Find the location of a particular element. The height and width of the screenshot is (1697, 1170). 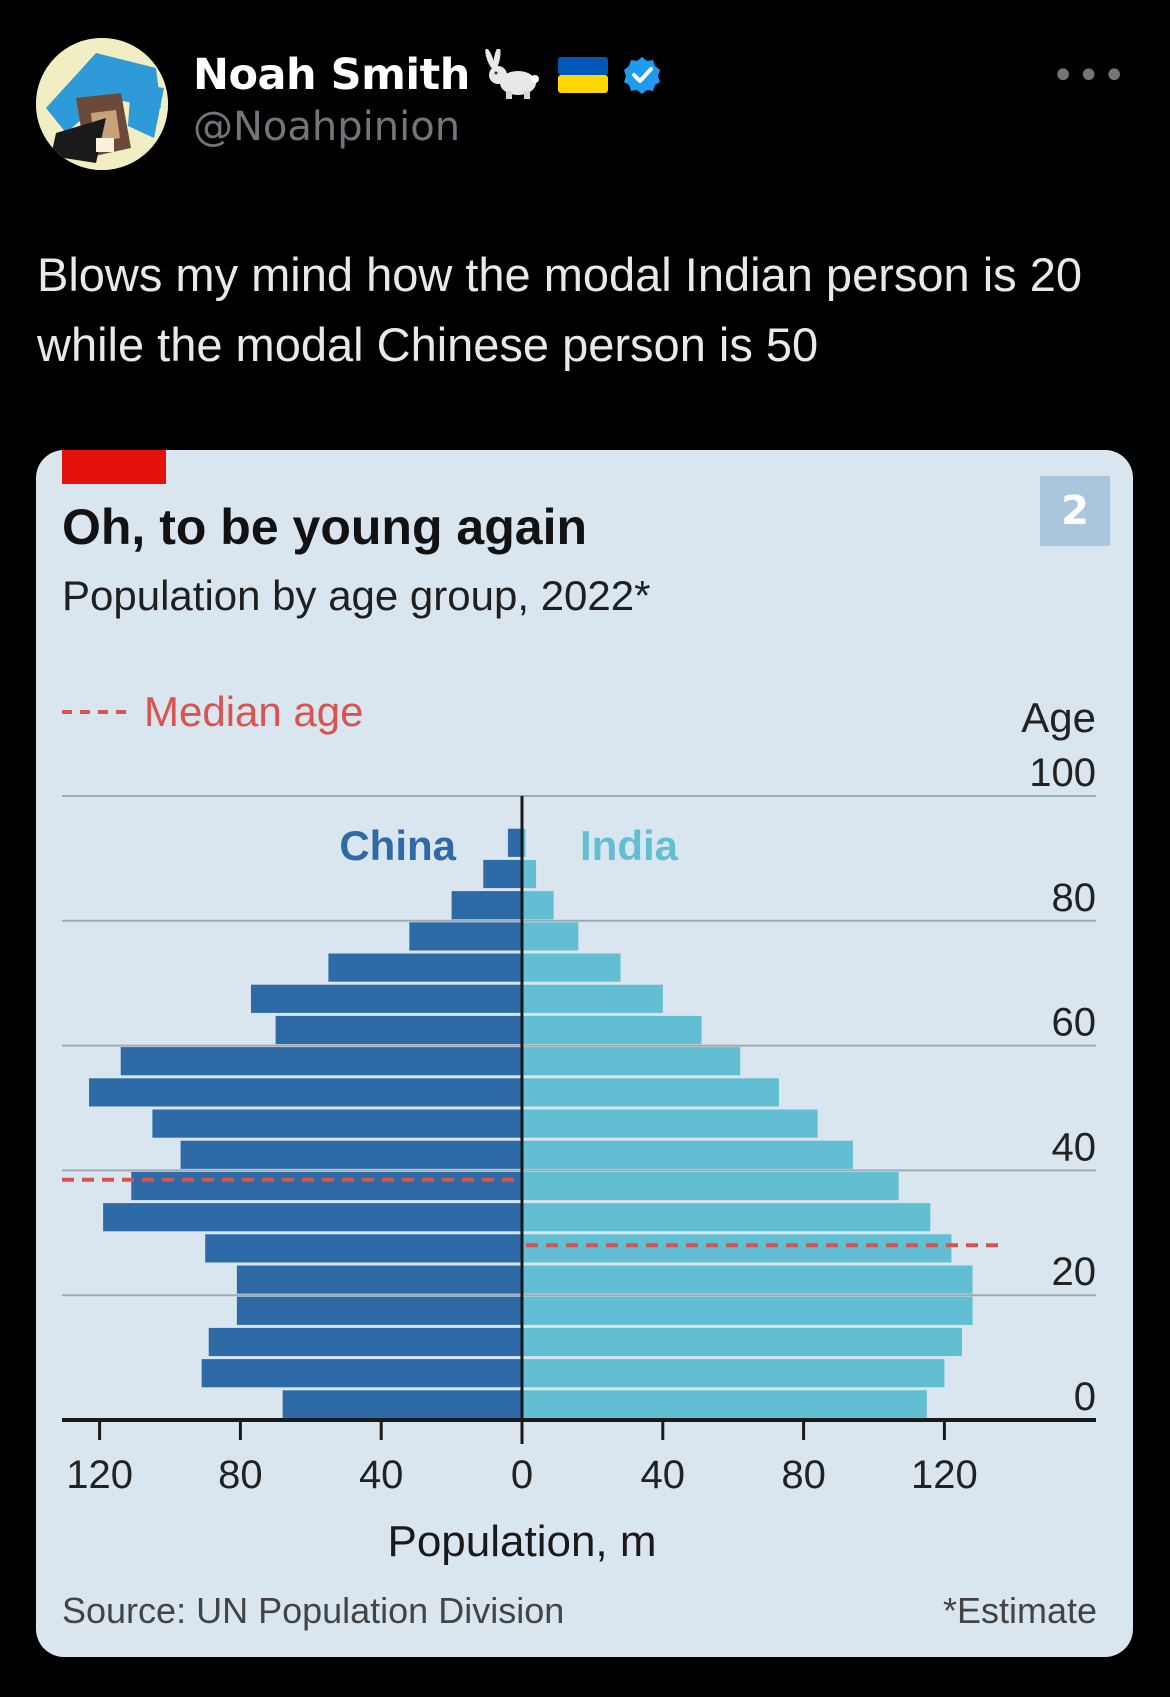

ukraine-flag-icon is located at coordinates (582, 75).